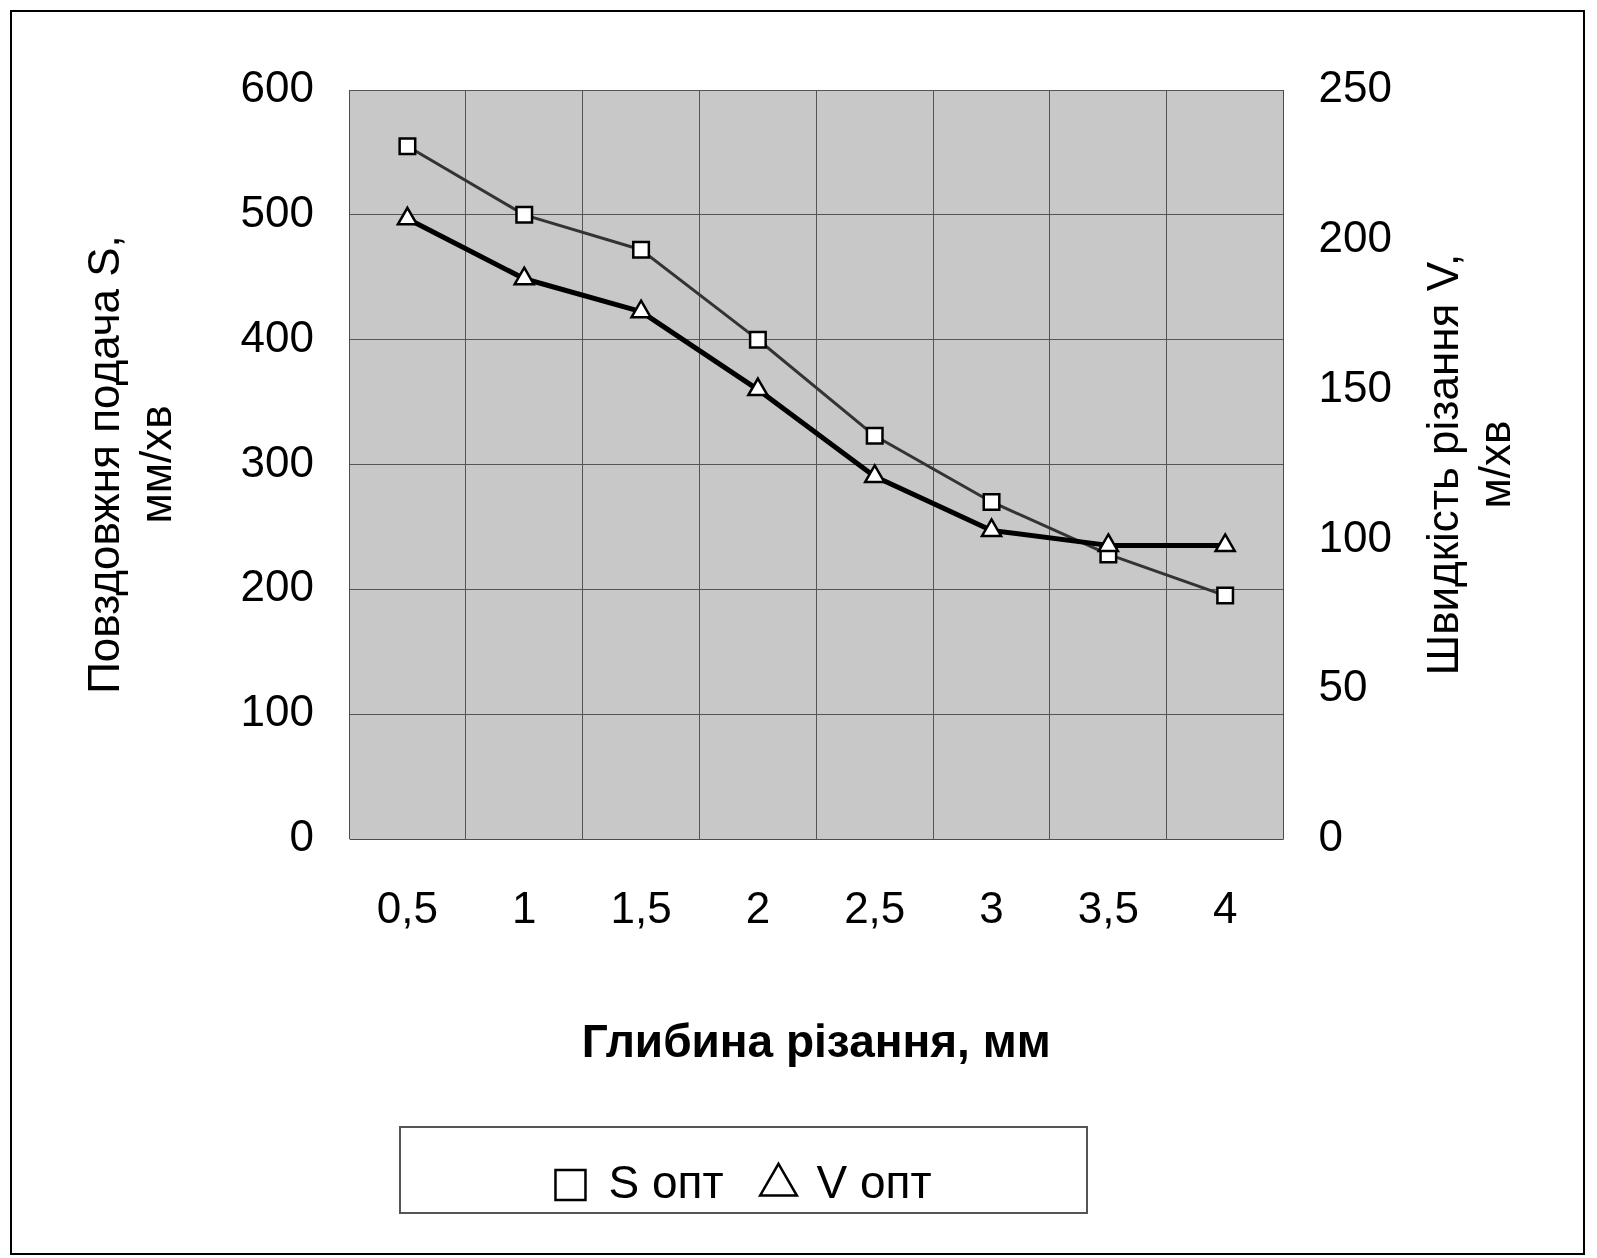  I want to click on x-tick-label: 2, so click(758, 907).